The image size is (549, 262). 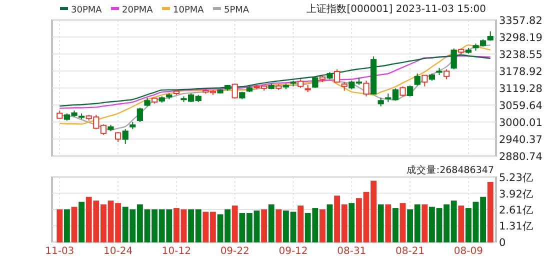 What do you see at coordinates (520, 72) in the screenshot?
I see `y-tick-label: 3178.92` at bounding box center [520, 72].